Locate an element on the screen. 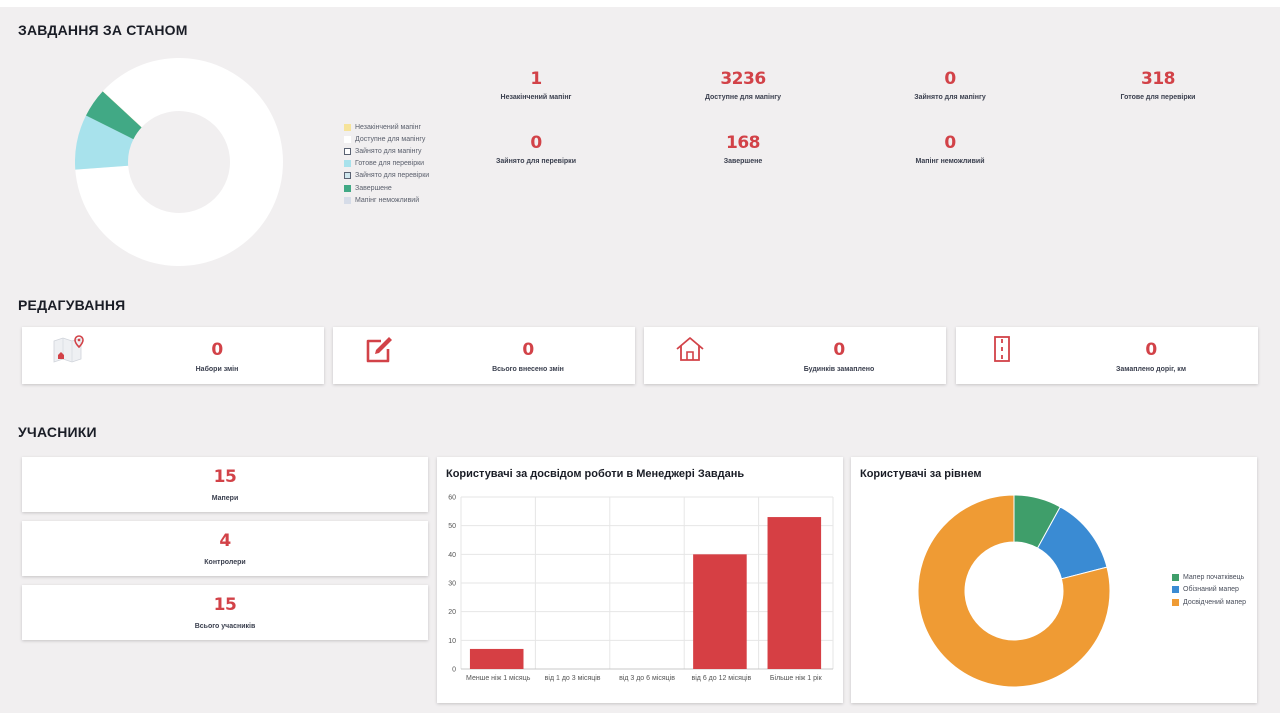 The width and height of the screenshot is (1280, 713). participants-card-total: 15 Всього учасників is located at coordinates (225, 612).